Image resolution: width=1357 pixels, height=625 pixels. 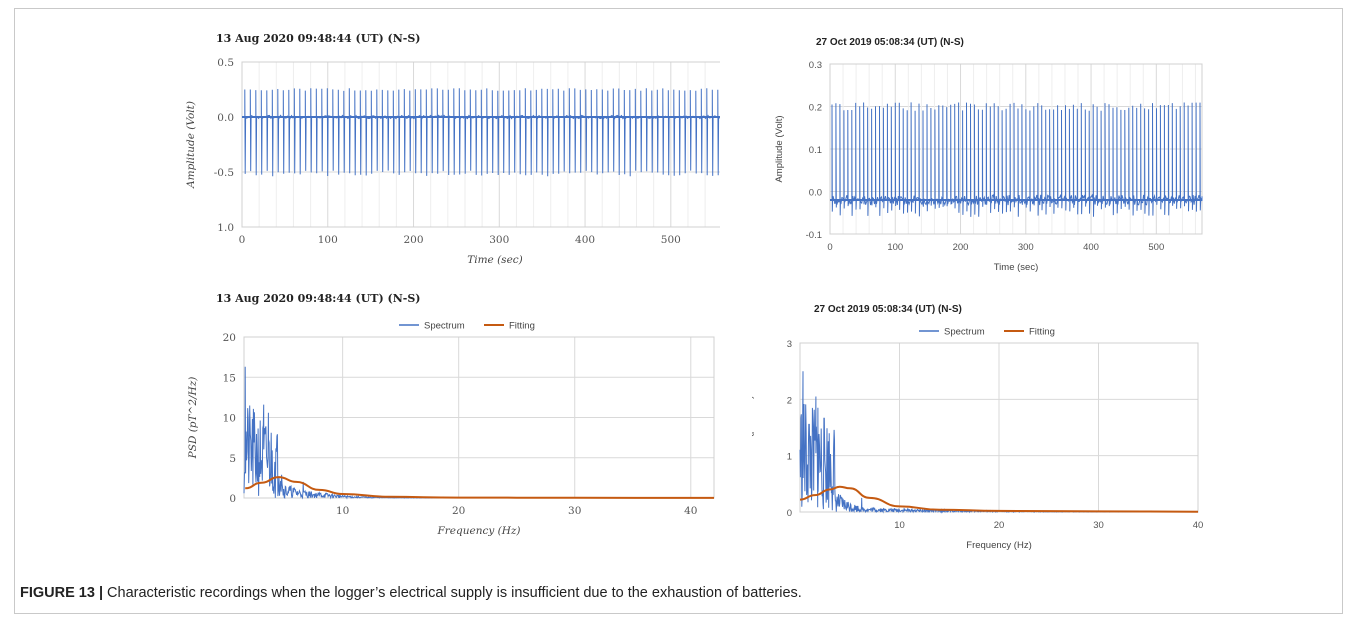 I want to click on chart-b-xtick-label: 500, so click(x=1156, y=247).